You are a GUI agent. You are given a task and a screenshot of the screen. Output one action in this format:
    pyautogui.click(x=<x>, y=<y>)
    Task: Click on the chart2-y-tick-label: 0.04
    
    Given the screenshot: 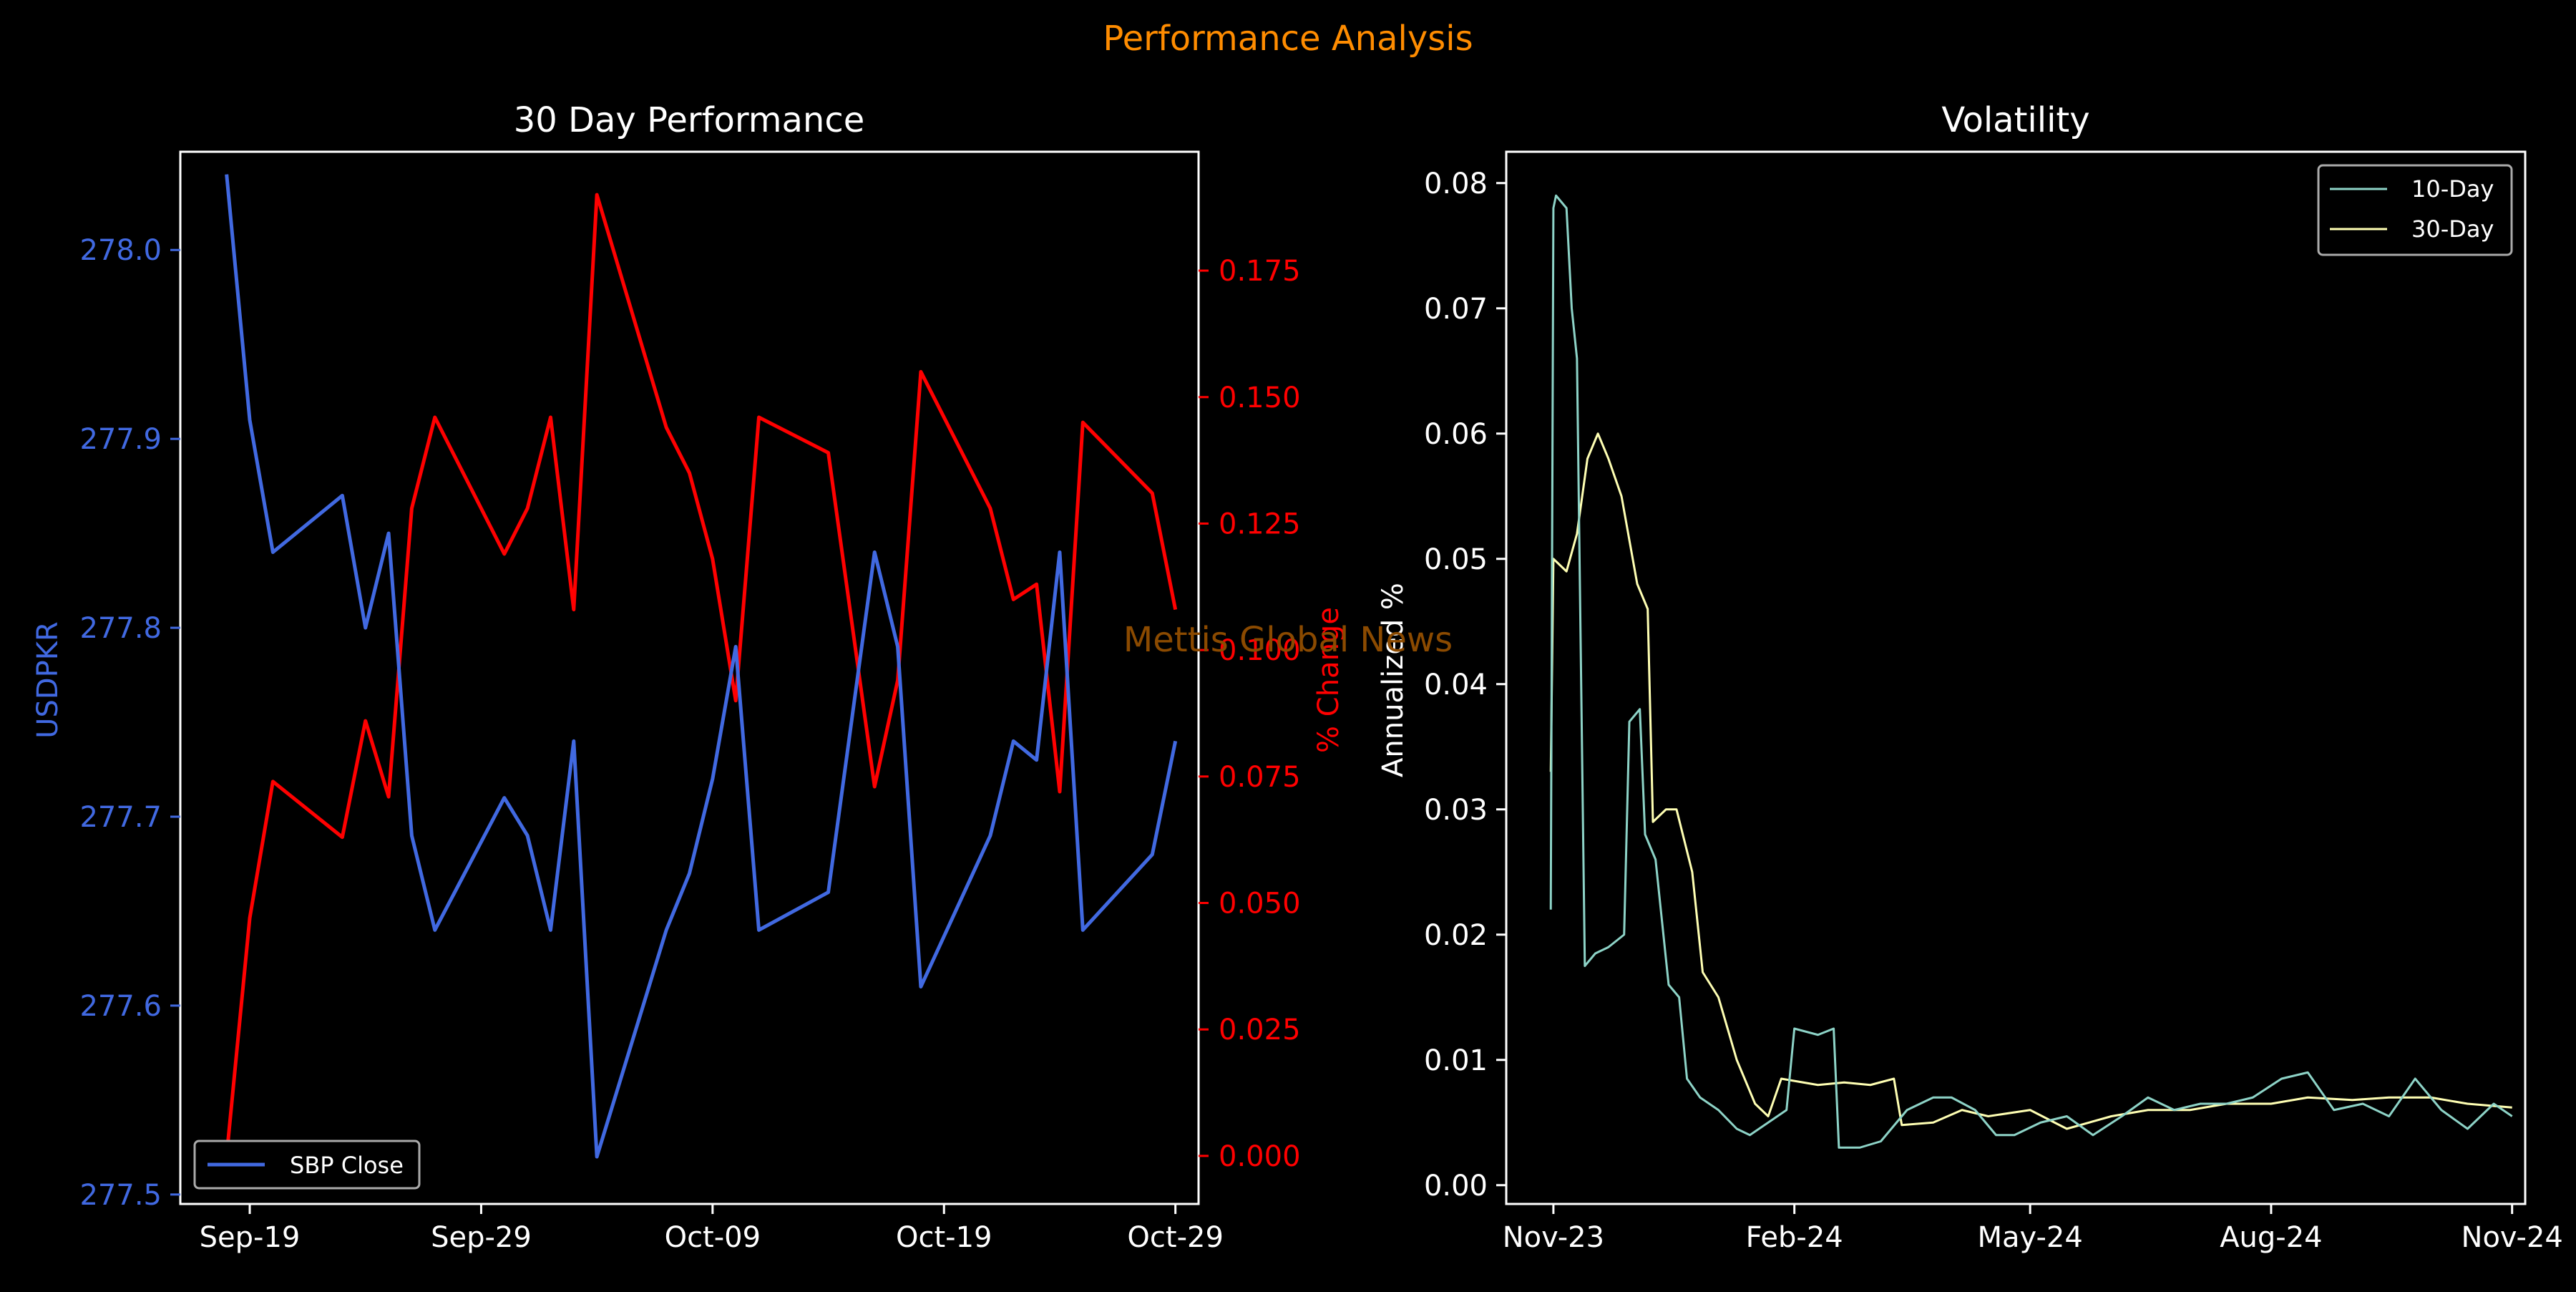 What is the action you would take?
    pyautogui.click(x=1456, y=685)
    